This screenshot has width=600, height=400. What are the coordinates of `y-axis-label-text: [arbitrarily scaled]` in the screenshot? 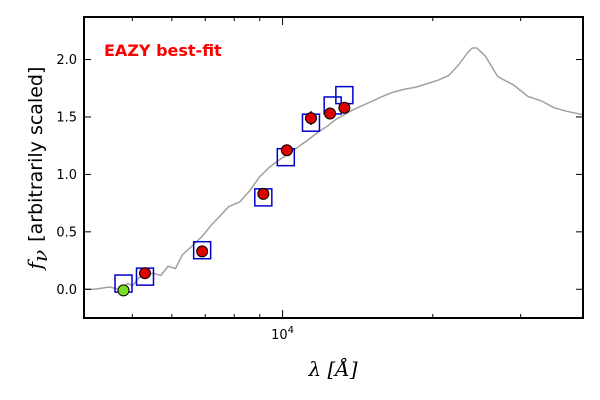 It's located at (36, 154).